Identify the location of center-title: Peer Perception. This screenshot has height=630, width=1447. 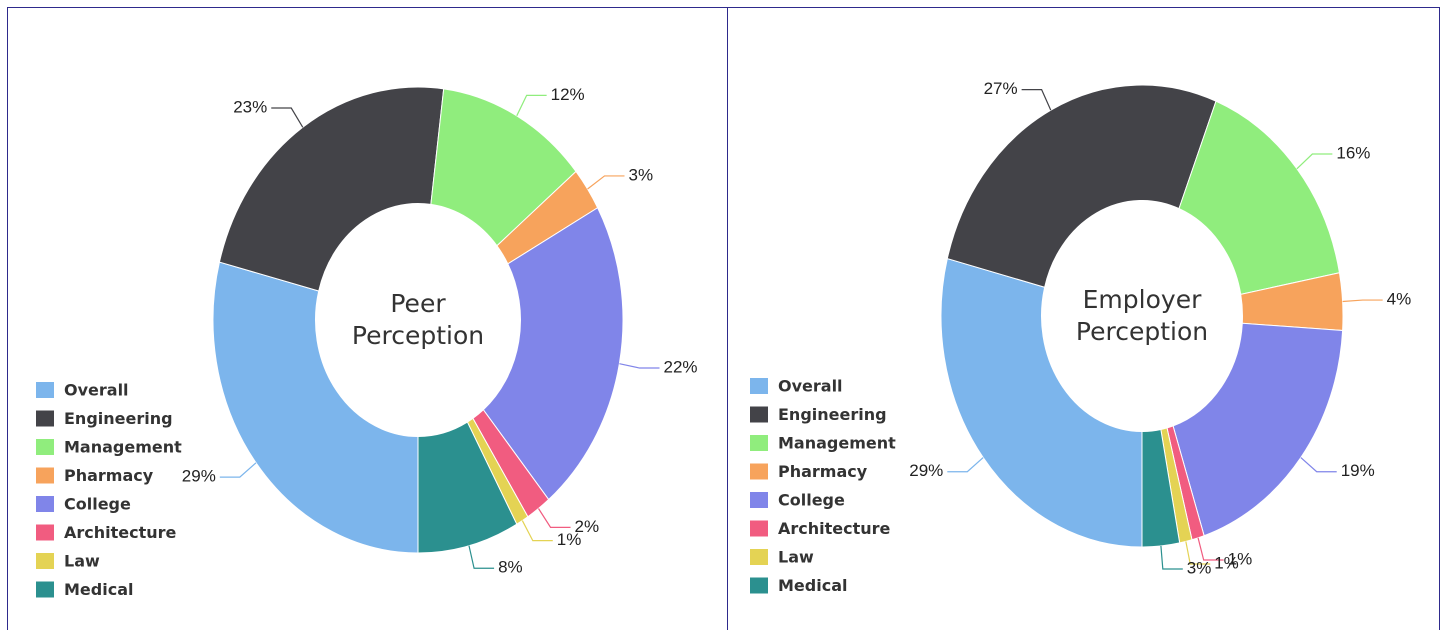
(418, 319).